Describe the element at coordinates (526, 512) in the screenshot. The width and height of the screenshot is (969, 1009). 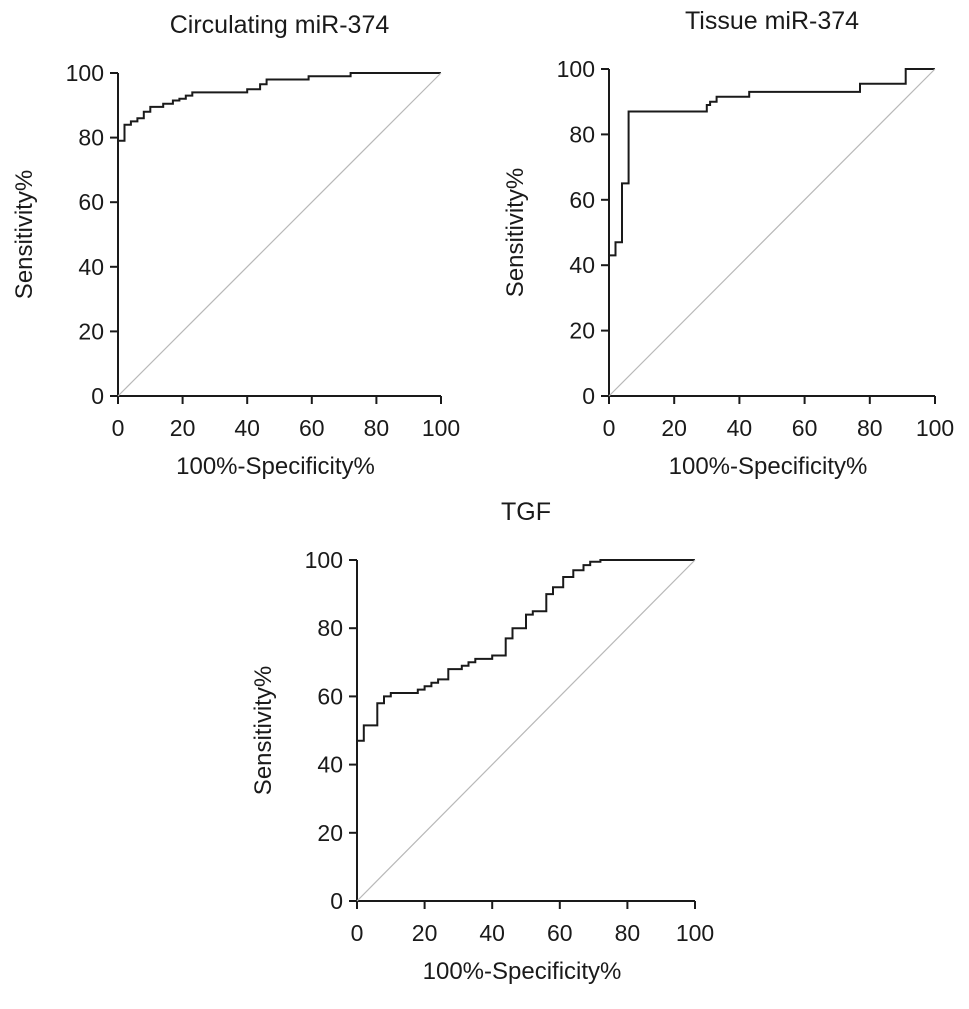
I see `chart-title: TGF` at that location.